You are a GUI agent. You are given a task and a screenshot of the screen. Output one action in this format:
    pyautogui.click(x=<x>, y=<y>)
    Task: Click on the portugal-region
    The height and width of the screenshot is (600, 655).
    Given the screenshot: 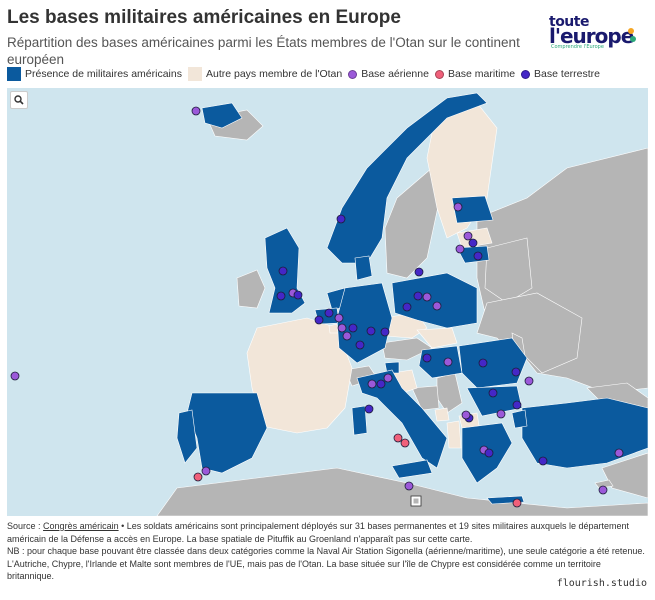 What is the action you would take?
    pyautogui.click(x=187, y=436)
    